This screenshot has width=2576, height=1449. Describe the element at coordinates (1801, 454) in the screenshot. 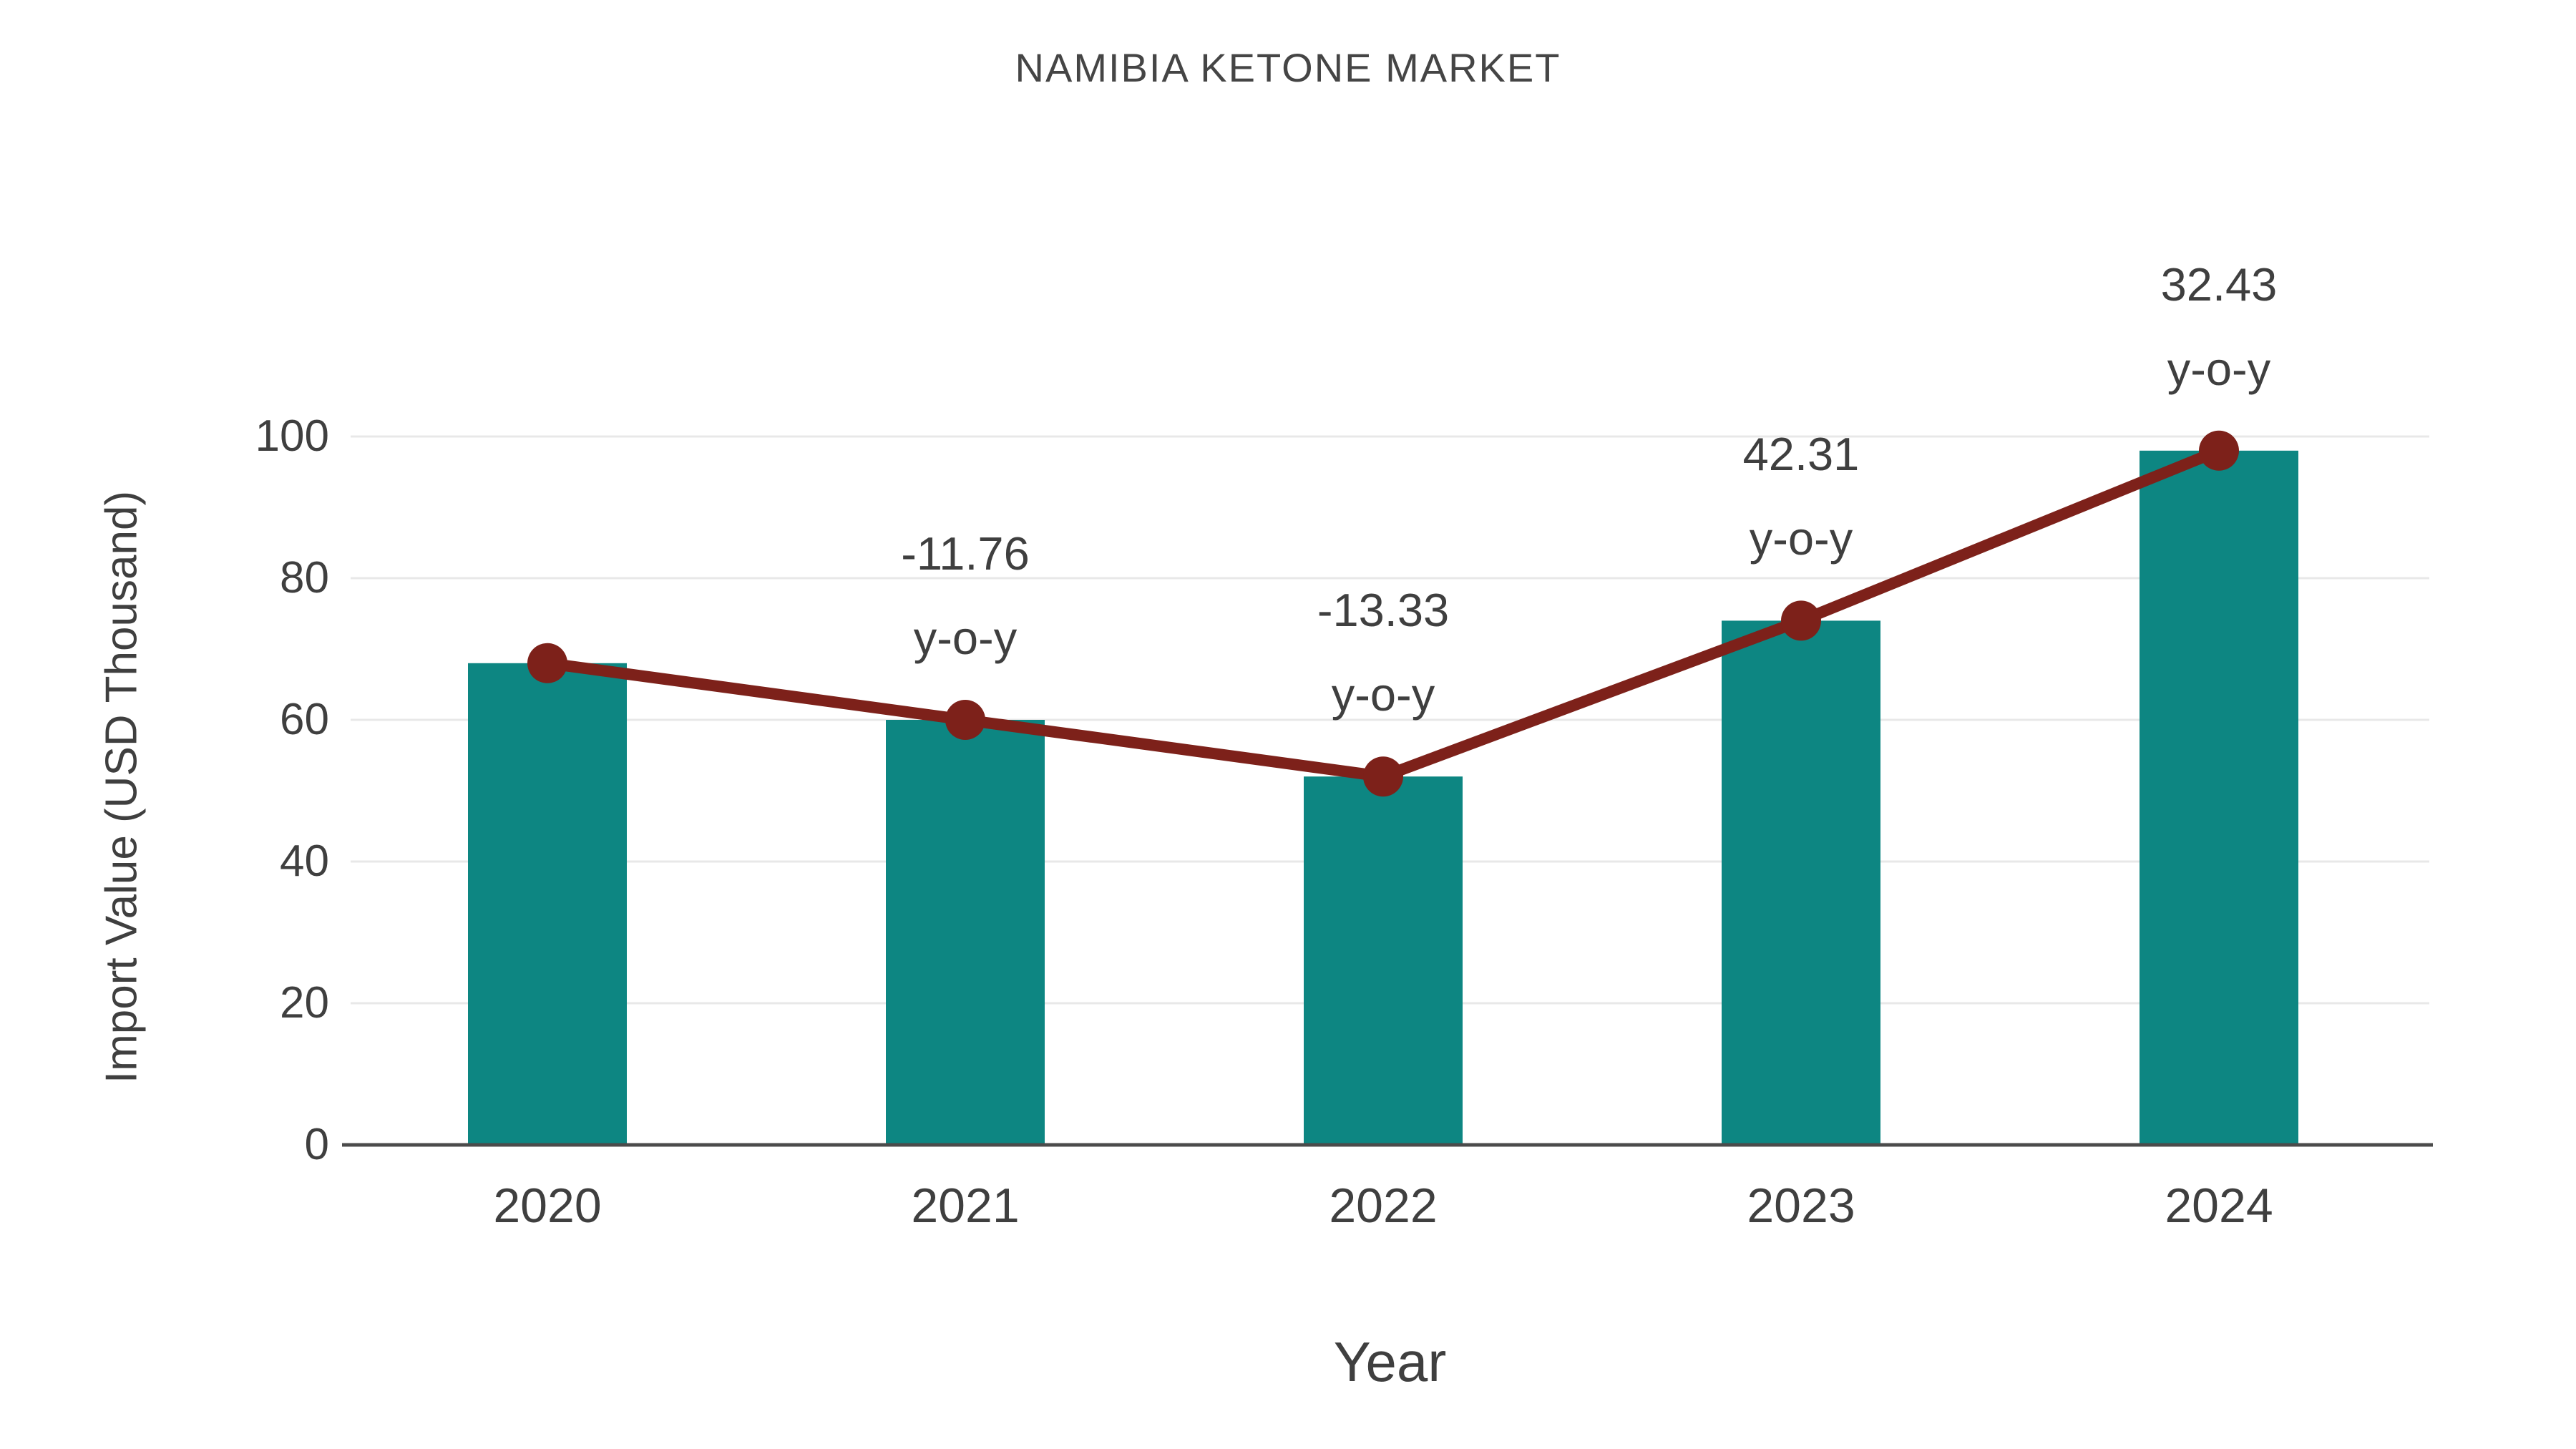

I see `annotation-value-2023: 42.31` at that location.